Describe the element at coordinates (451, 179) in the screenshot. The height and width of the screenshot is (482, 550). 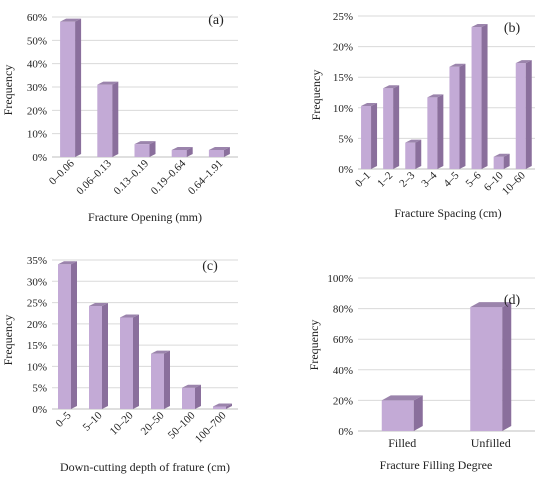
I see `x-tick-label: 4–5` at that location.